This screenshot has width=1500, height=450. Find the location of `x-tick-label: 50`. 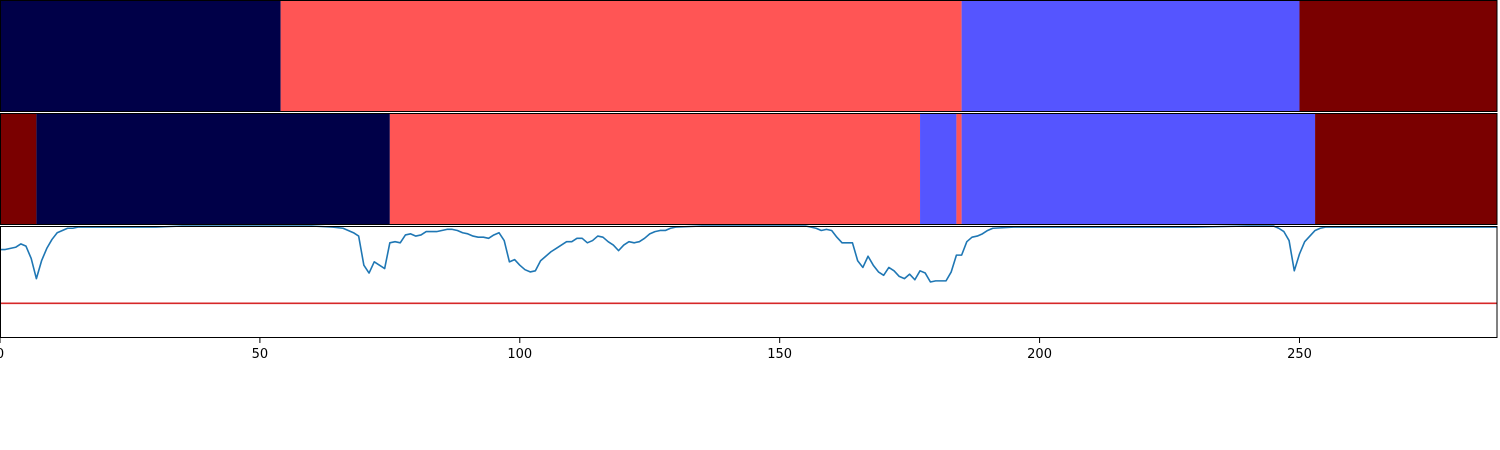

x-tick-label: 50 is located at coordinates (260, 354).